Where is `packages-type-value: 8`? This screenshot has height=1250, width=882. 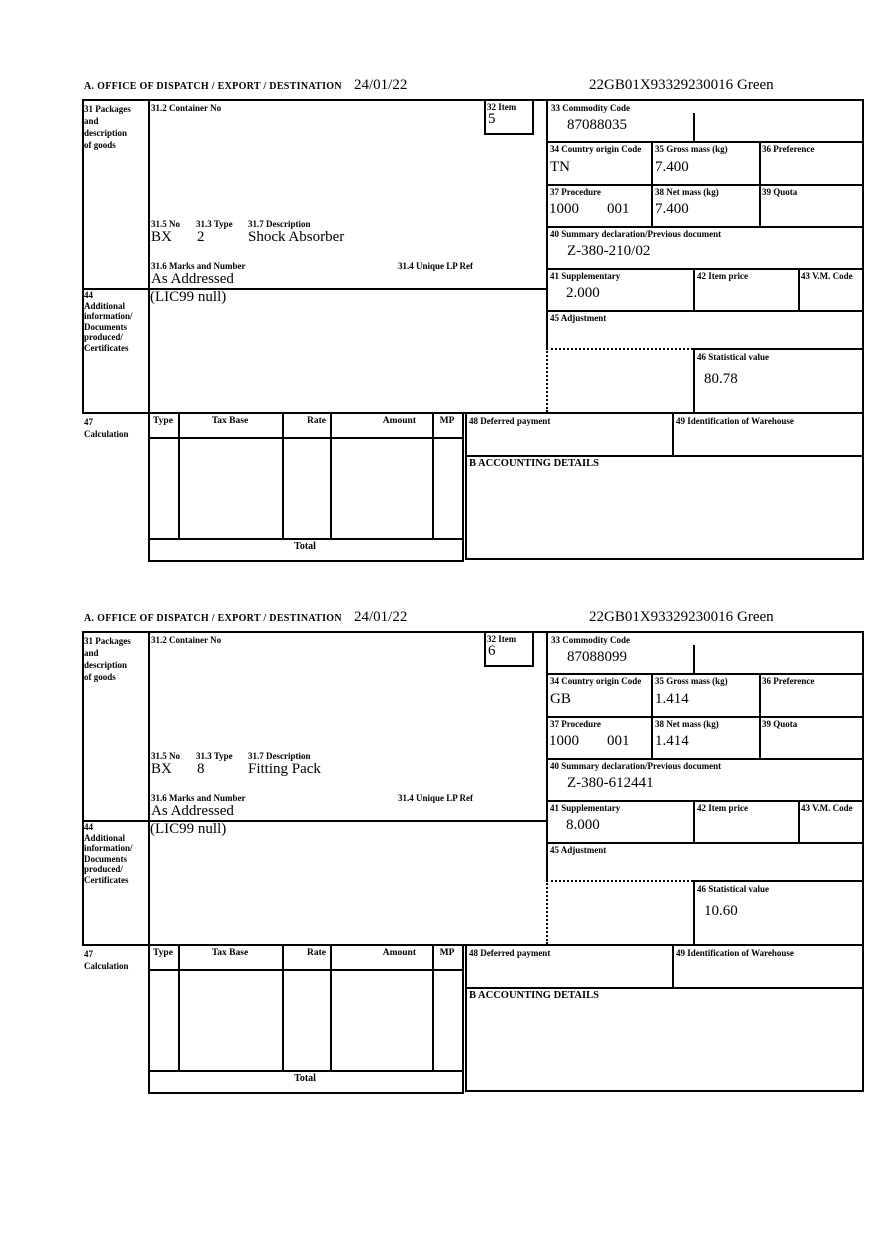 packages-type-value: 8 is located at coordinates (201, 769).